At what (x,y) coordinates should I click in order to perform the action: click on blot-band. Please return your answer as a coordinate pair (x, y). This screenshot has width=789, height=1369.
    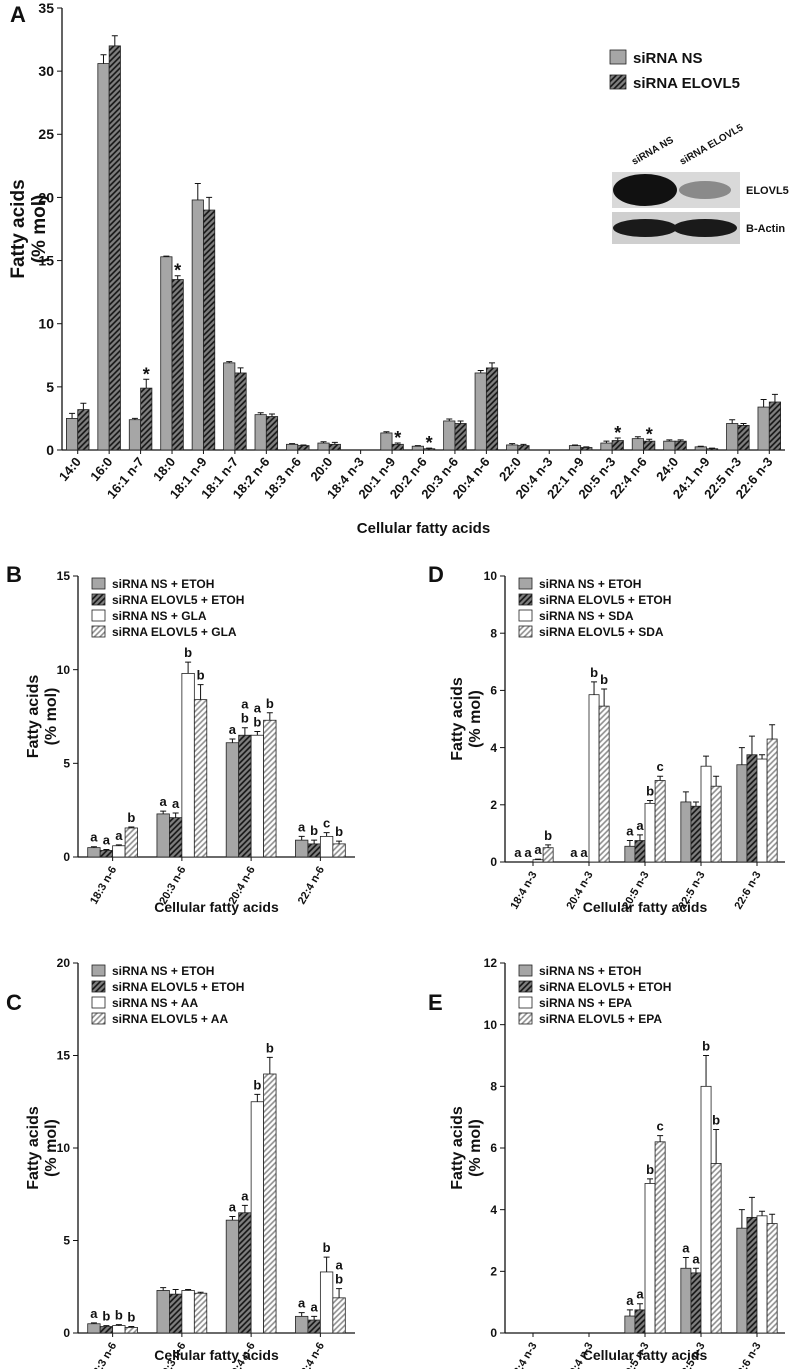
    Looking at the image, I should click on (705, 228).